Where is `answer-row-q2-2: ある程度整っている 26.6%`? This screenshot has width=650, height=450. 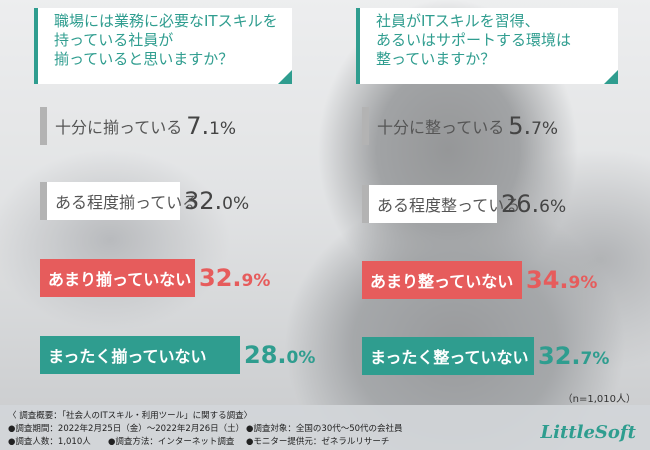
answer-row-q2-2: ある程度整っている 26.6% is located at coordinates (464, 204).